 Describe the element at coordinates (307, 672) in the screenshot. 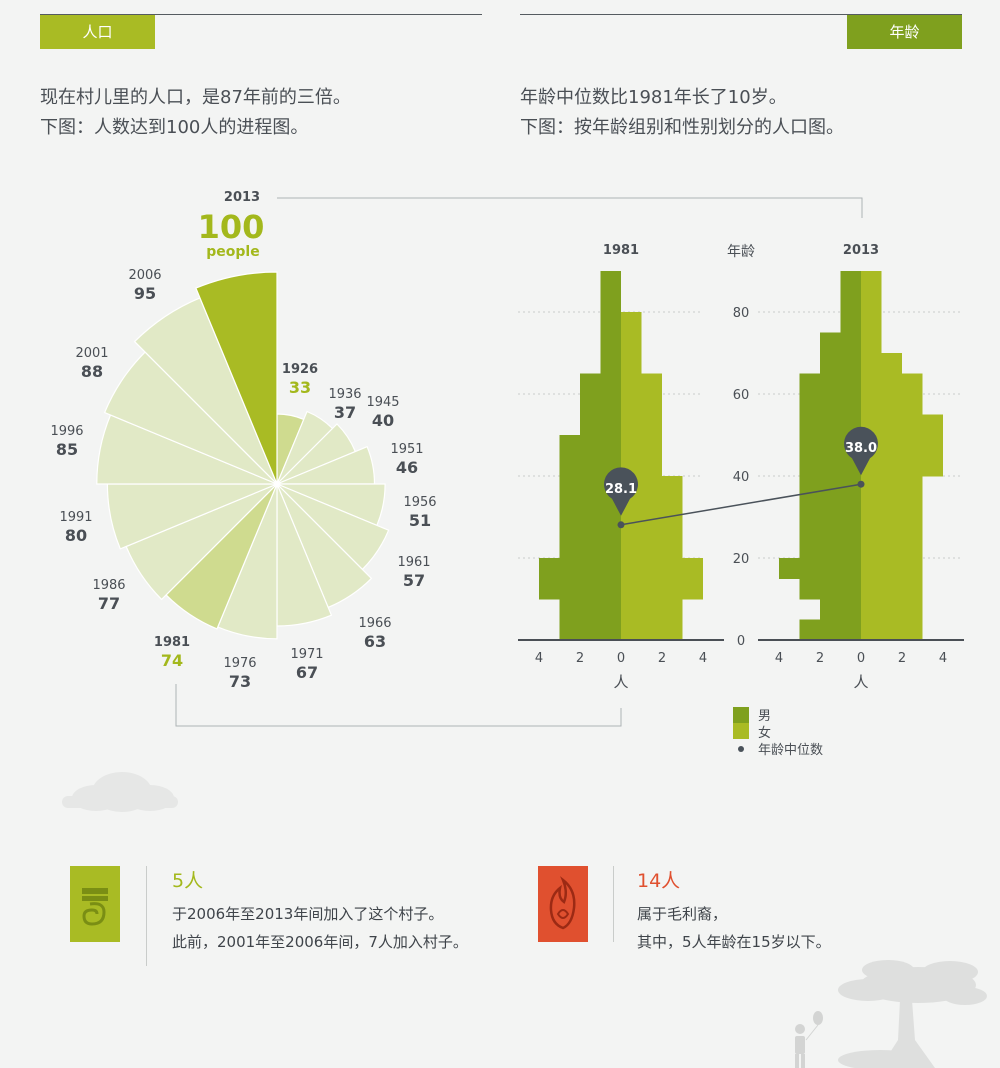

I see `polar-value-label-1971: 67` at that location.